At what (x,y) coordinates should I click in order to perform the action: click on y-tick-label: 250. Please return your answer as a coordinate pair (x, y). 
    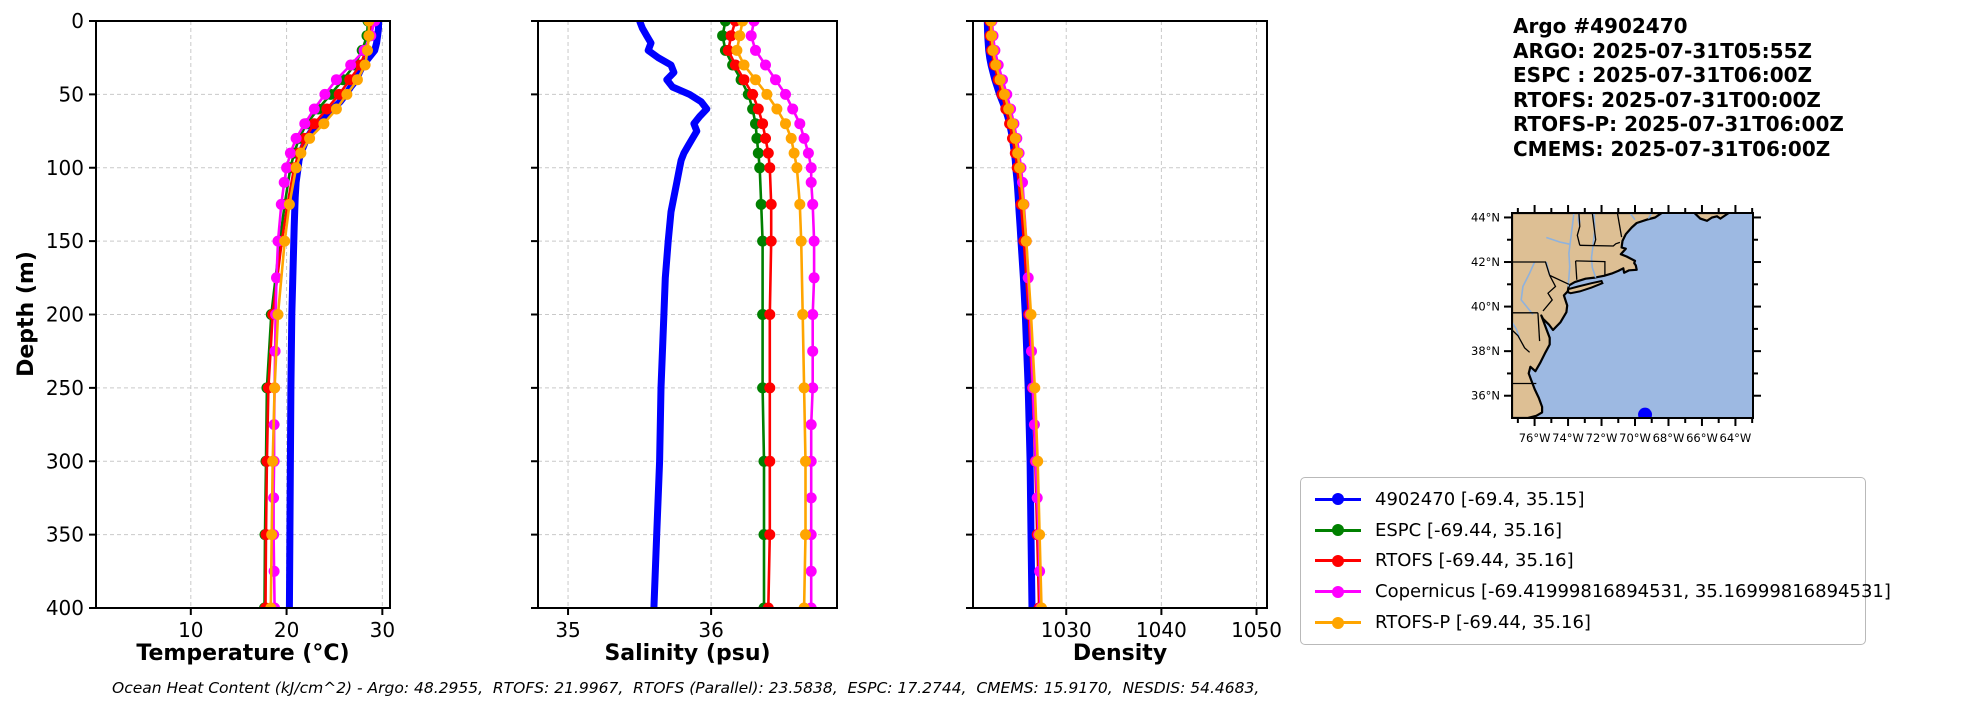
    Looking at the image, I should click on (65, 388).